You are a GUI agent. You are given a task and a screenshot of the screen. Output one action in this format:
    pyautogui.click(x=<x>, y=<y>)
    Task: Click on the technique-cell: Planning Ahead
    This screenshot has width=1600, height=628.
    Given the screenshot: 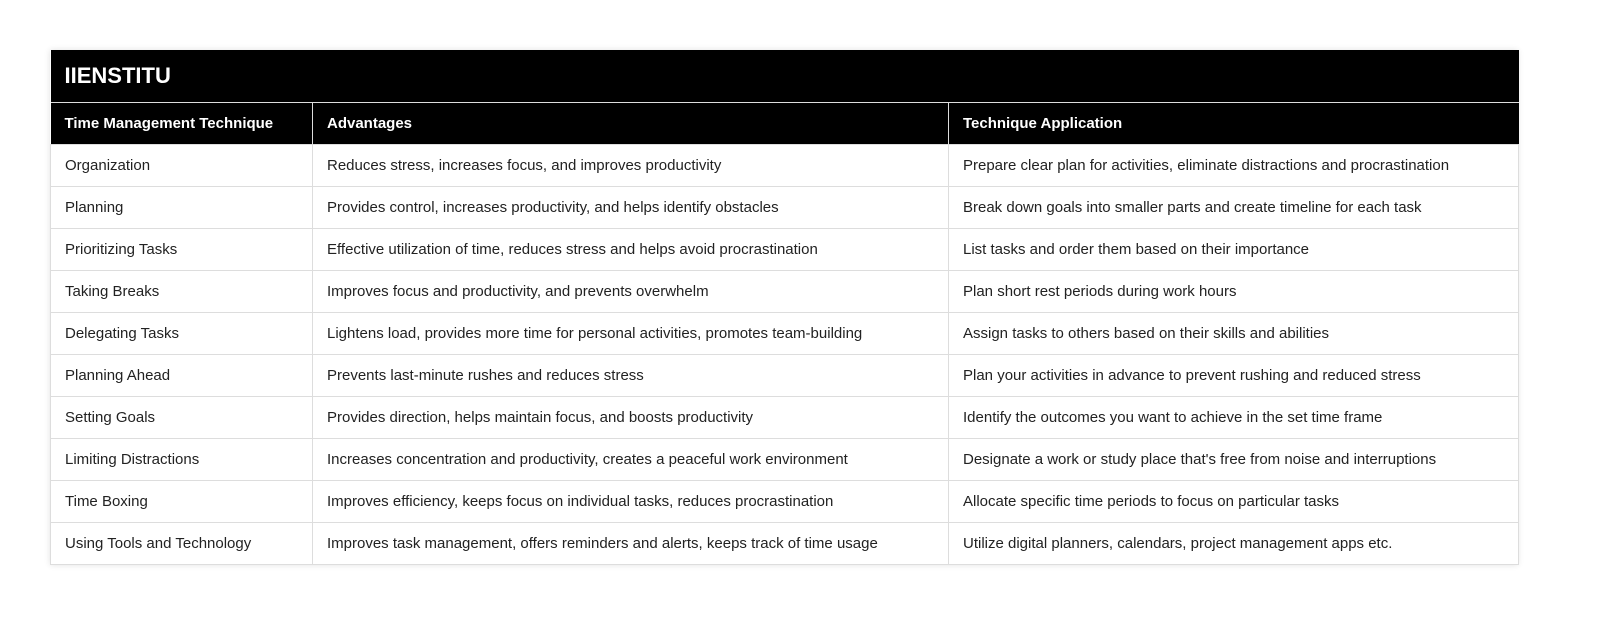 What is the action you would take?
    pyautogui.click(x=181, y=375)
    